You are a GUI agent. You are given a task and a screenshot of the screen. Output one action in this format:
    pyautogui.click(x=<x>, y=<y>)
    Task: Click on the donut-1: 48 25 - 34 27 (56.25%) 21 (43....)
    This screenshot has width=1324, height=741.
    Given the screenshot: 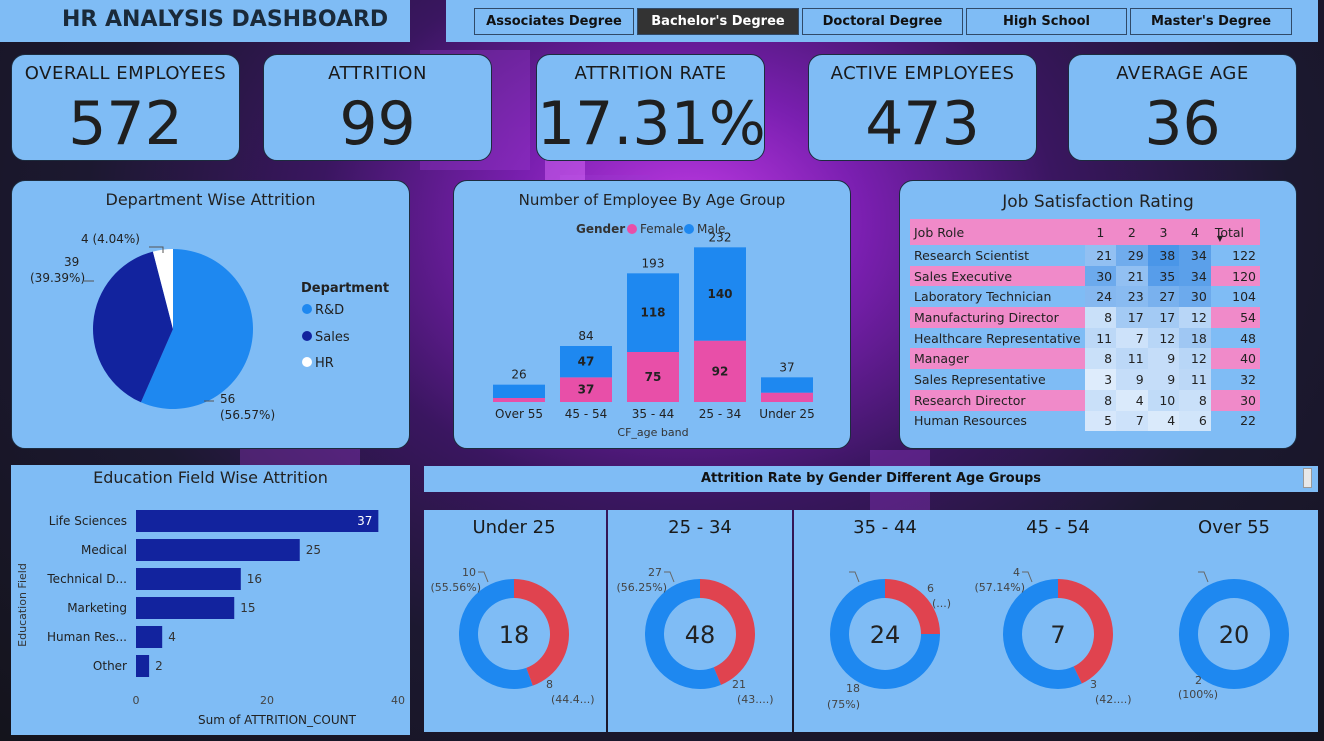 What is the action you would take?
    pyautogui.click(x=694, y=611)
    